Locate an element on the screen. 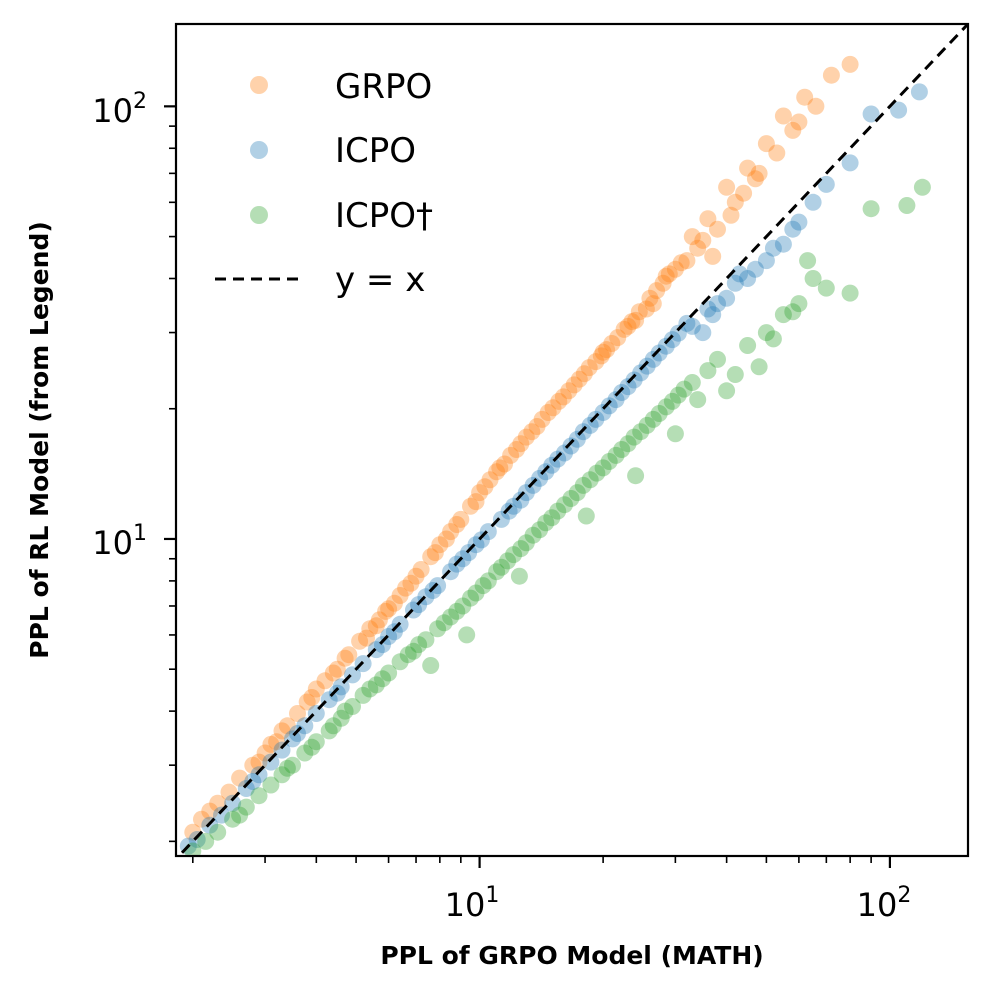 This screenshot has height=998, width=995. legend-marker-icpo is located at coordinates (259, 150).